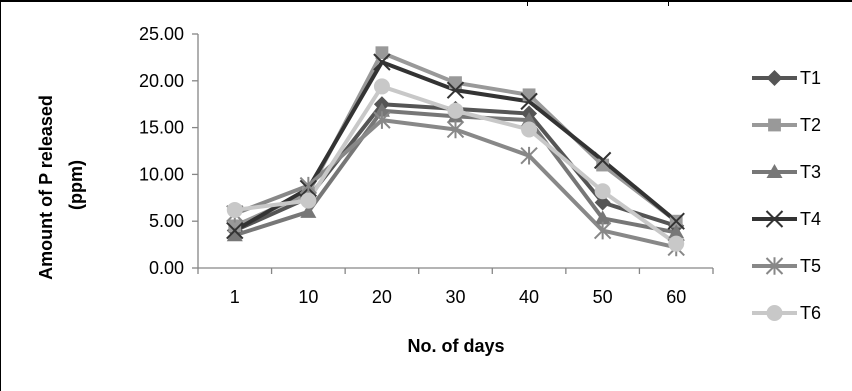 This screenshot has width=852, height=391. What do you see at coordinates (166, 221) in the screenshot?
I see `y-tick-label: 5.00` at bounding box center [166, 221].